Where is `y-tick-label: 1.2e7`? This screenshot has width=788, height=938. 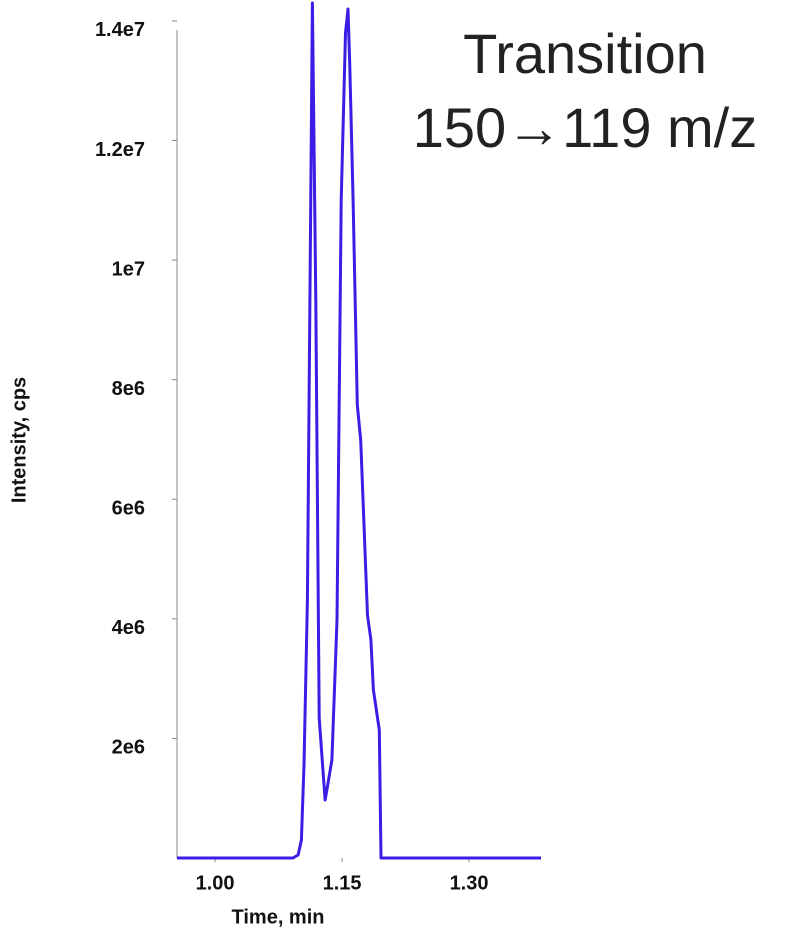 y-tick-label: 1.2e7 is located at coordinates (120, 150).